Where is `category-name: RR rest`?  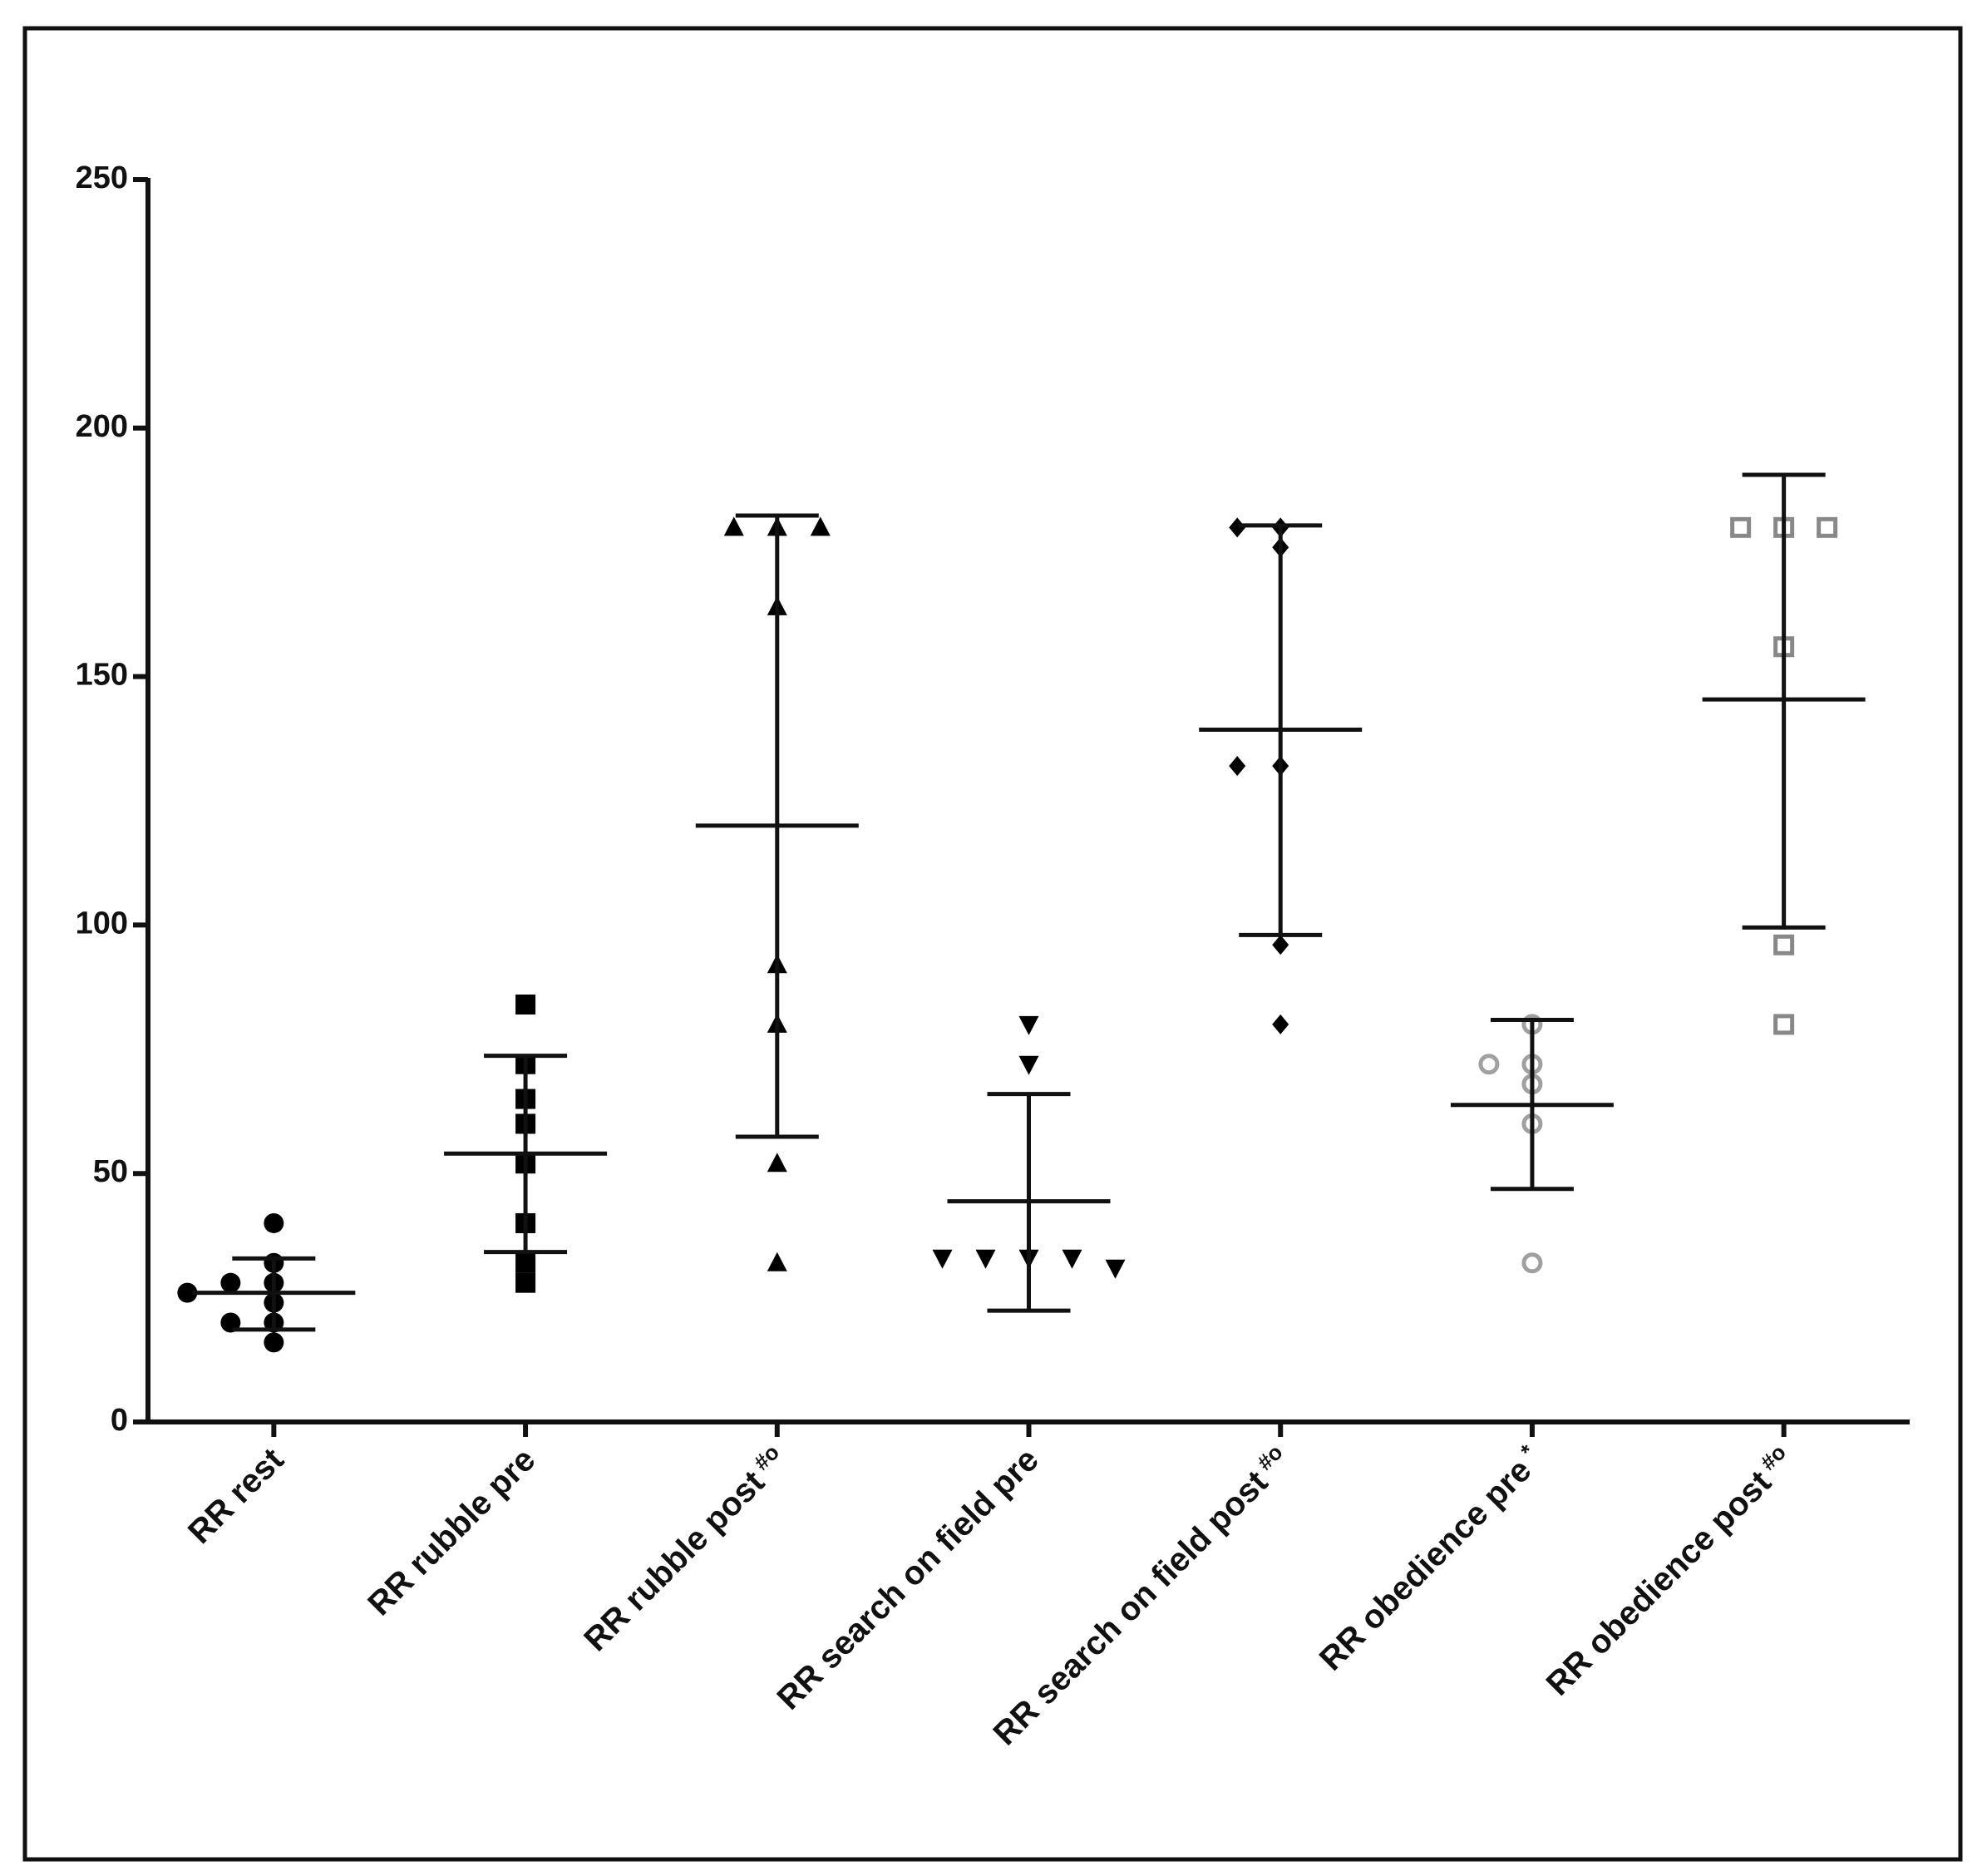 category-name: RR rest is located at coordinates (236, 1496).